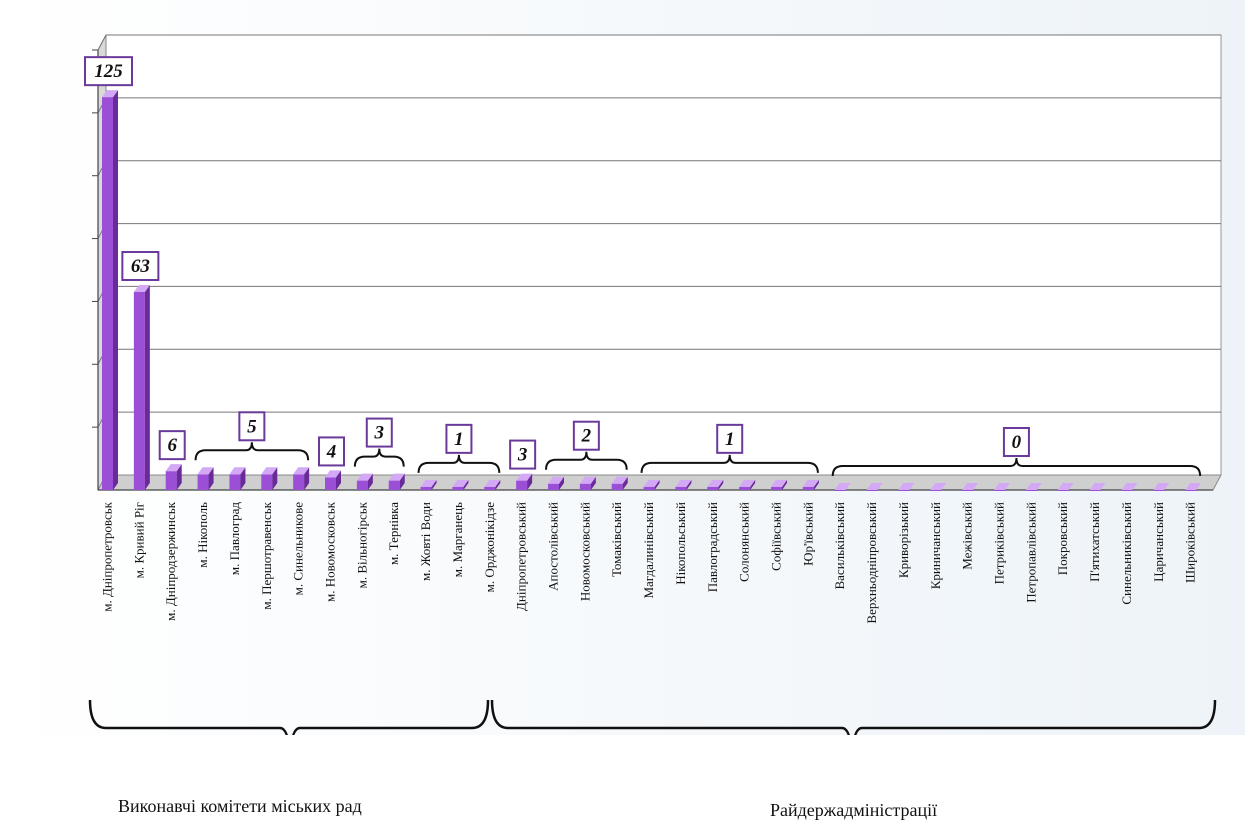  I want to click on category-label: Петриківський, so click(999, 543).